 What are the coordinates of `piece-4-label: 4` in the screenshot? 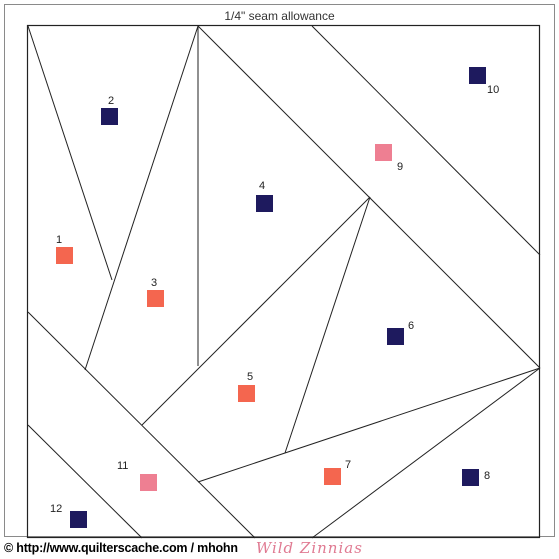 It's located at (262, 186).